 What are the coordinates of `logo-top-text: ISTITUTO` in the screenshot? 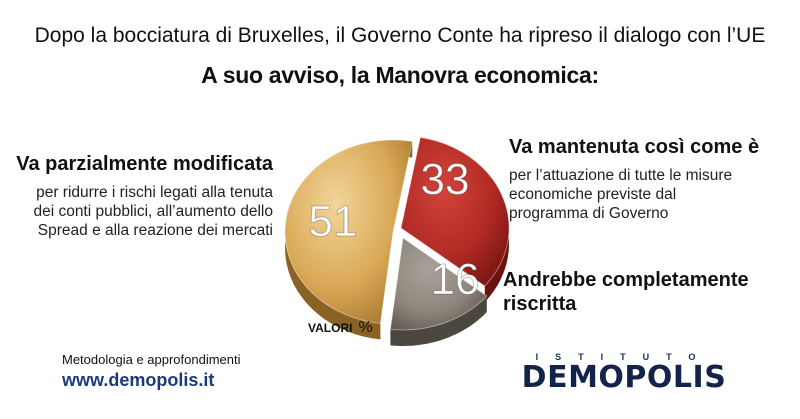 It's located at (624, 357).